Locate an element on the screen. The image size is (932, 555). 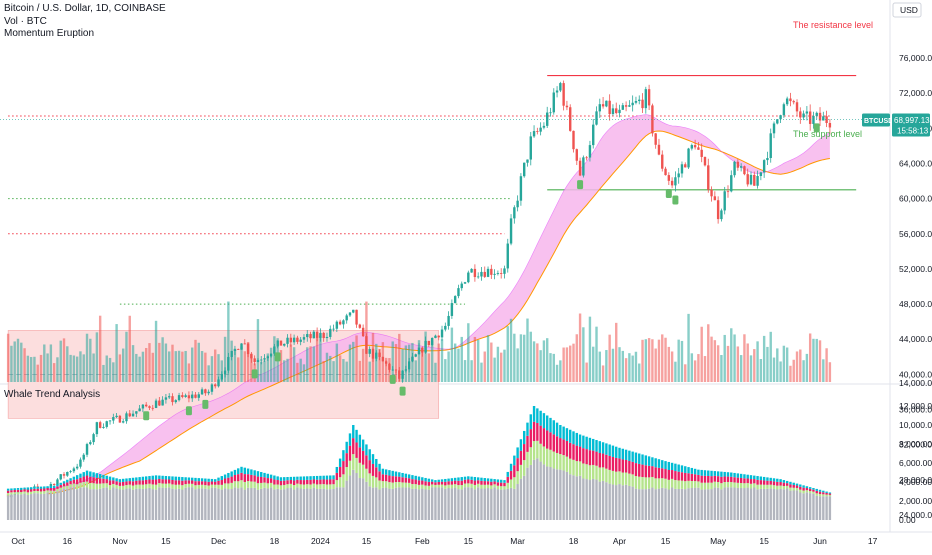
volume-label: Vol · BTC is located at coordinates (25, 21).